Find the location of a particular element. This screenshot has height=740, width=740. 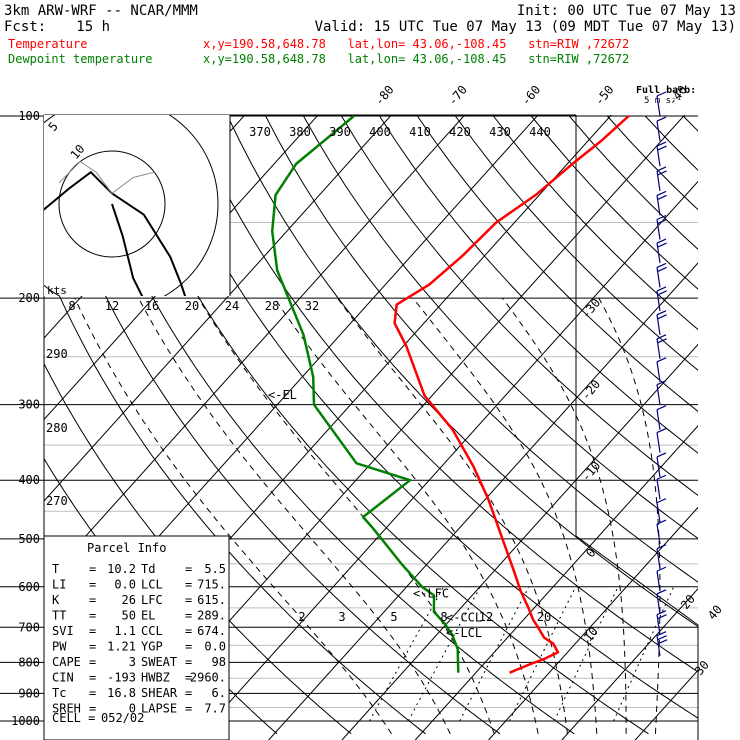

parcel-row: CAPE = 3 SWEAT = 98 is located at coordinates (139, 662).